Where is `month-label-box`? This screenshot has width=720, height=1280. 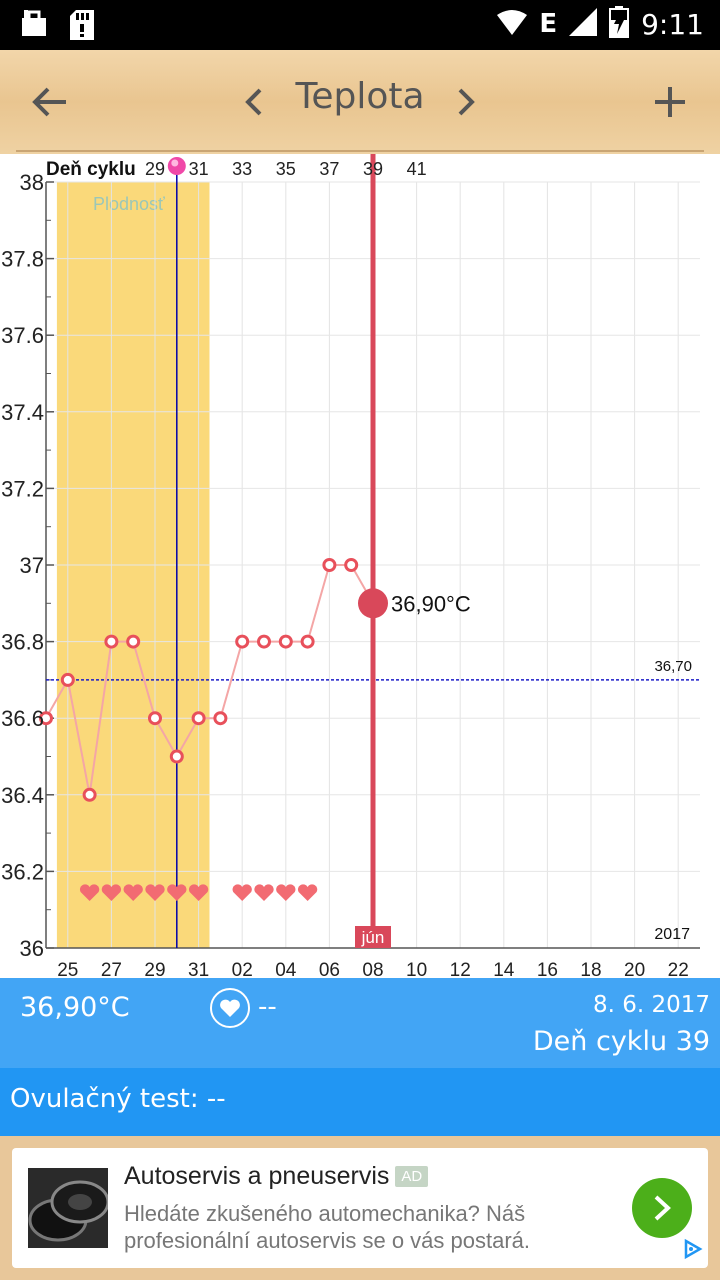 month-label-box is located at coordinates (373, 937).